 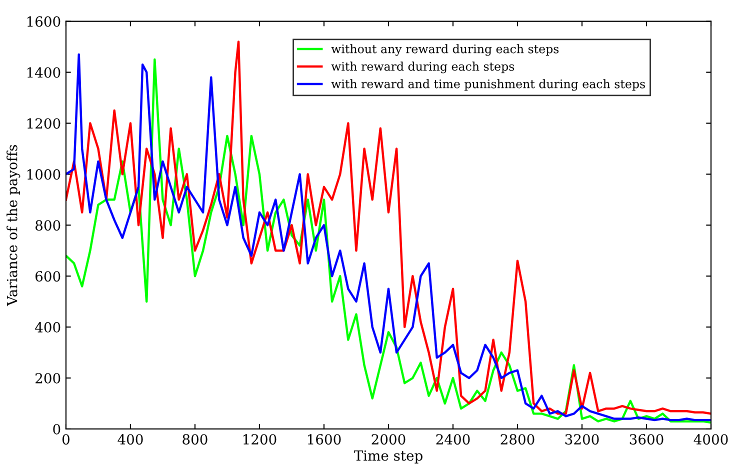 I want to click on x-tick-label: 0, so click(x=66, y=439).